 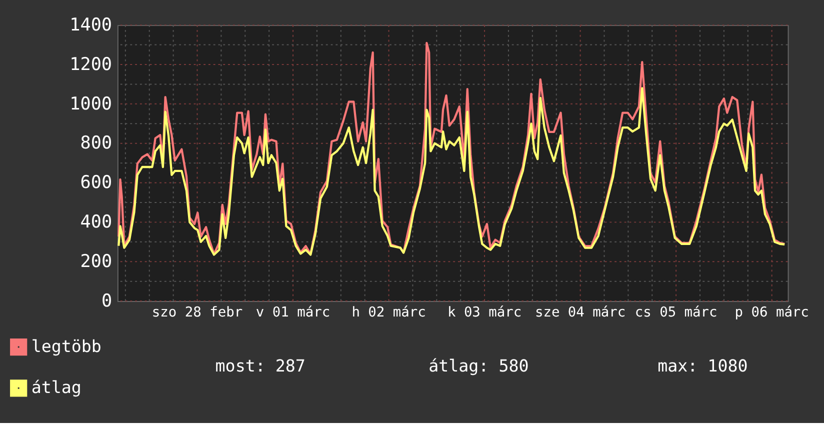 I want to click on text: max: 1080, so click(x=703, y=366).